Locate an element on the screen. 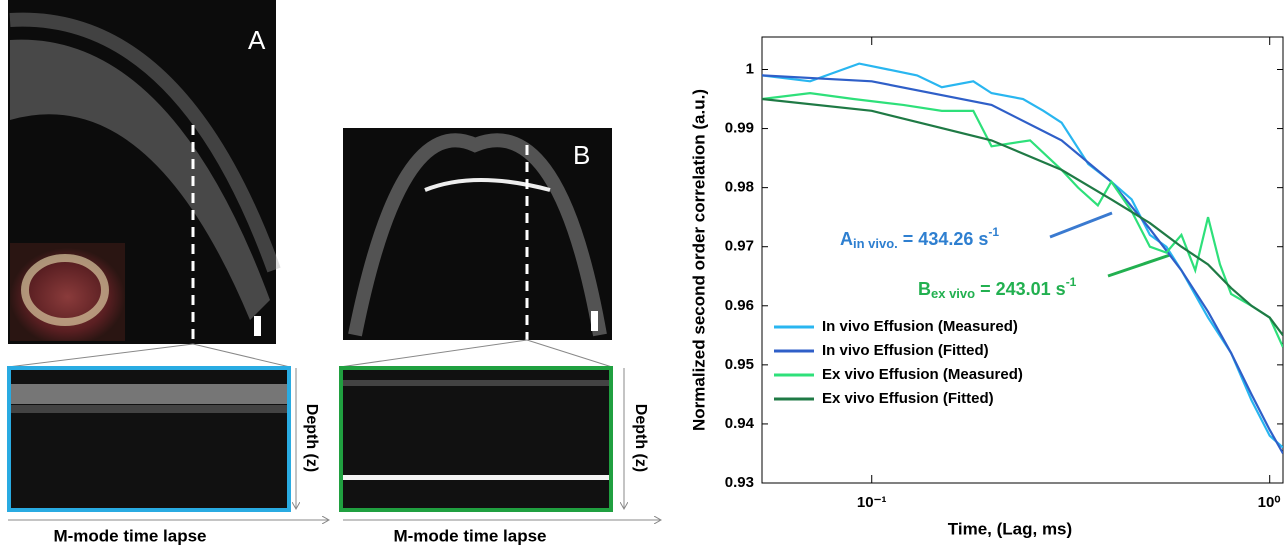 This screenshot has width=1287, height=553. annotation: Bex vivo = 243.01 s-1 is located at coordinates (997, 288).